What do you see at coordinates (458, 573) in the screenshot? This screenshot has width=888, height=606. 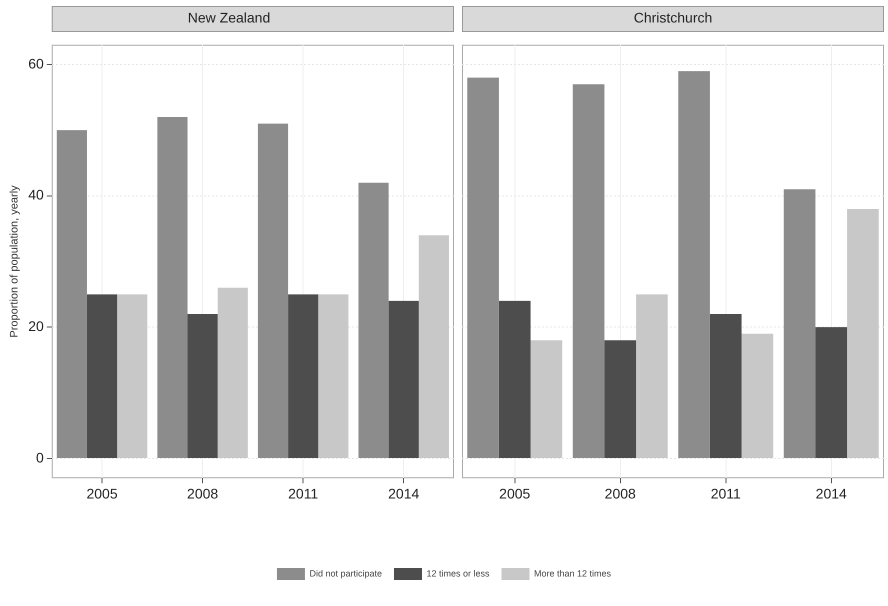 I see `legend-label: 12 times or less` at bounding box center [458, 573].